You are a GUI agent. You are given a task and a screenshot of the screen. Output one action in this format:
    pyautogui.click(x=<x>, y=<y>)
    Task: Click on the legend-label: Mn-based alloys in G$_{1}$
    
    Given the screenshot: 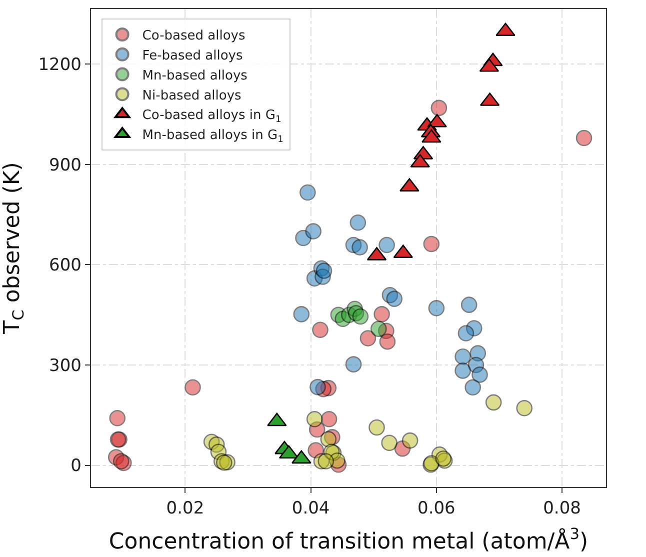 What is the action you would take?
    pyautogui.click(x=213, y=136)
    